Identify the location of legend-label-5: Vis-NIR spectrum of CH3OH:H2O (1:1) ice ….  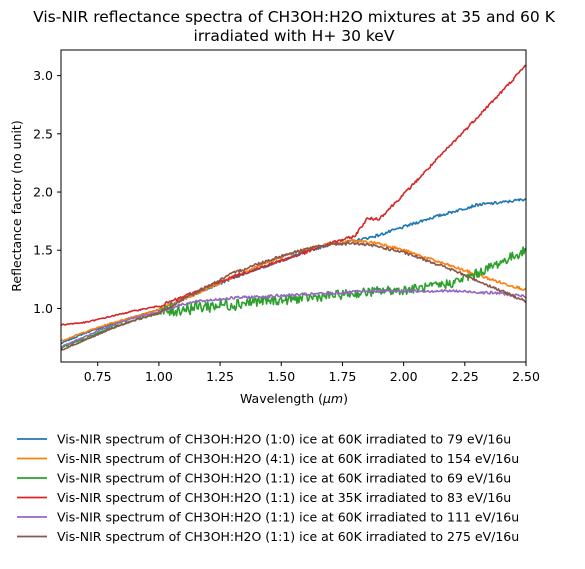
(288, 517).